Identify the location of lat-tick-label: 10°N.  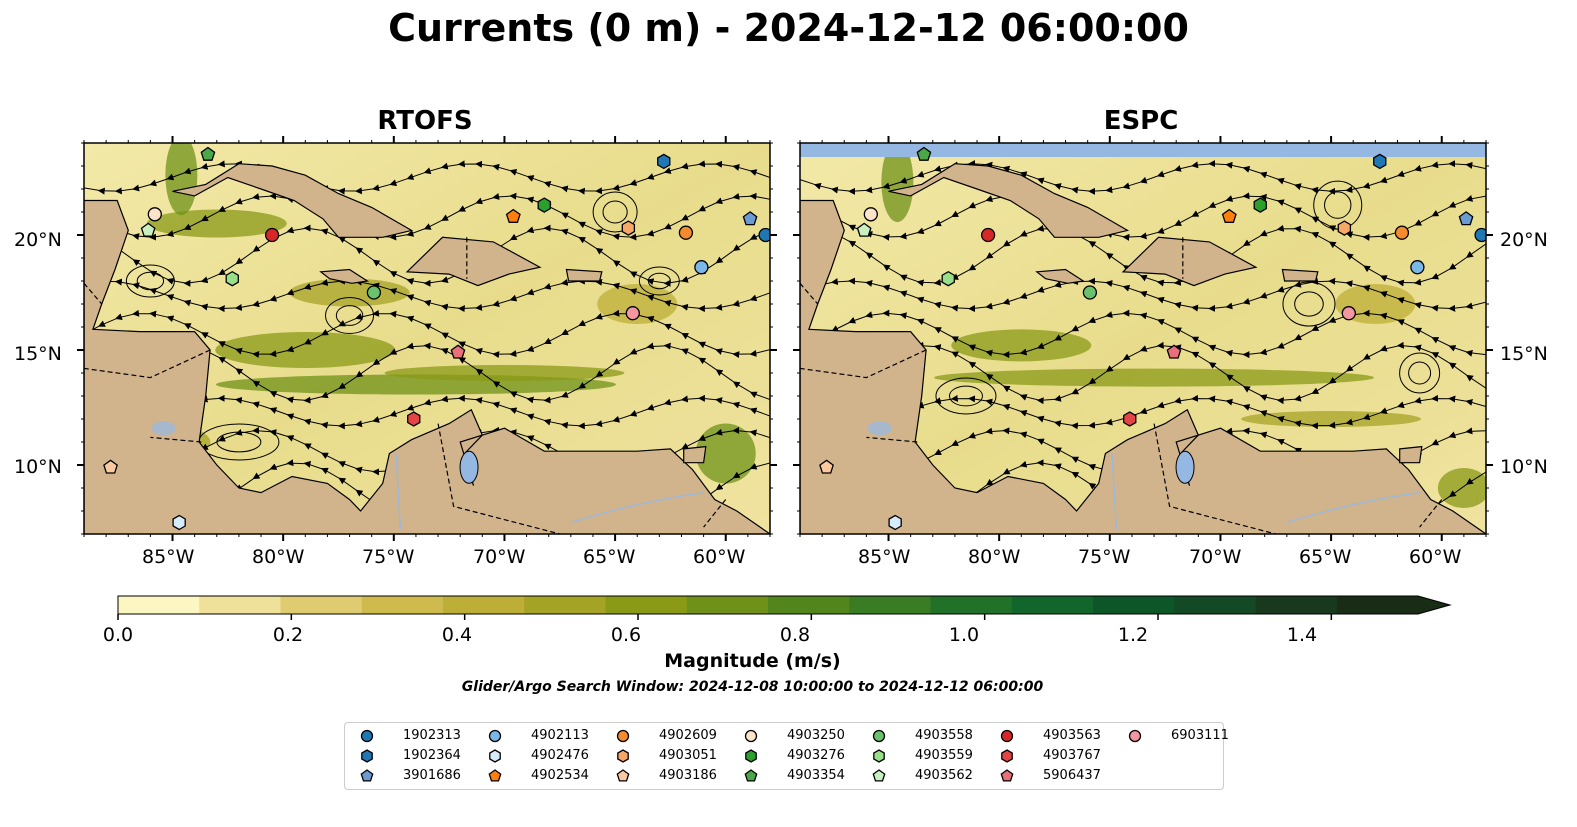
(38, 467).